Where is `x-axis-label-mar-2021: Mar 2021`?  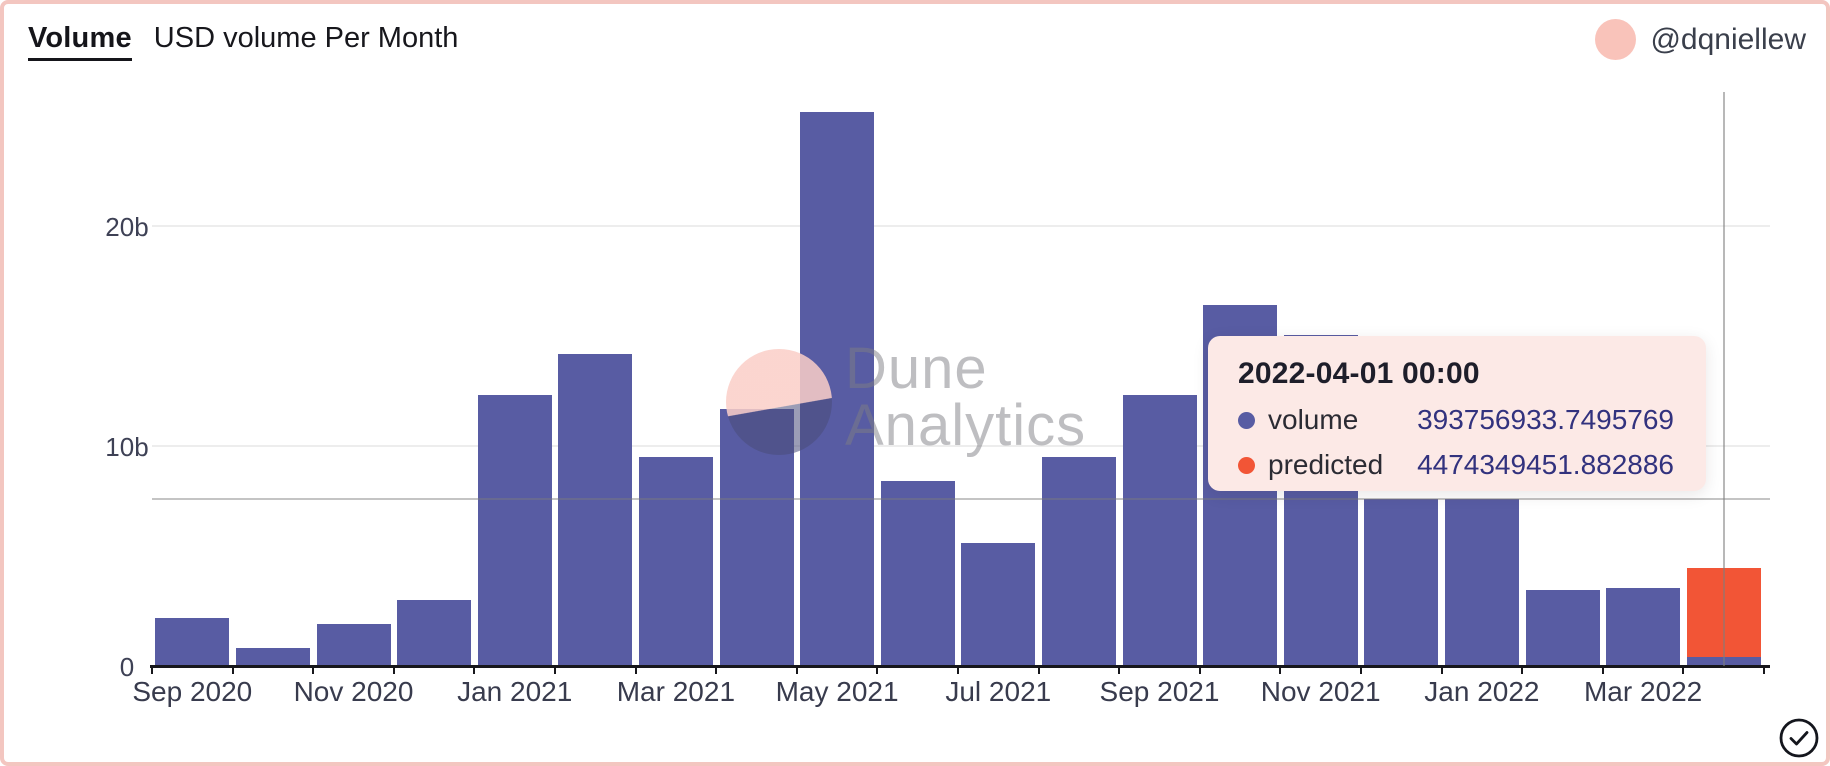
x-axis-label-mar-2021: Mar 2021 is located at coordinates (676, 691).